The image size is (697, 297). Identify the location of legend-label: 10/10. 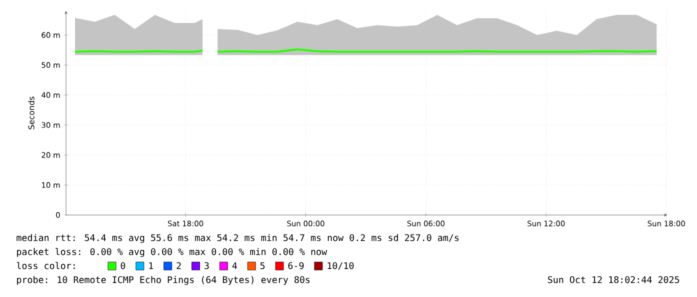
(341, 266).